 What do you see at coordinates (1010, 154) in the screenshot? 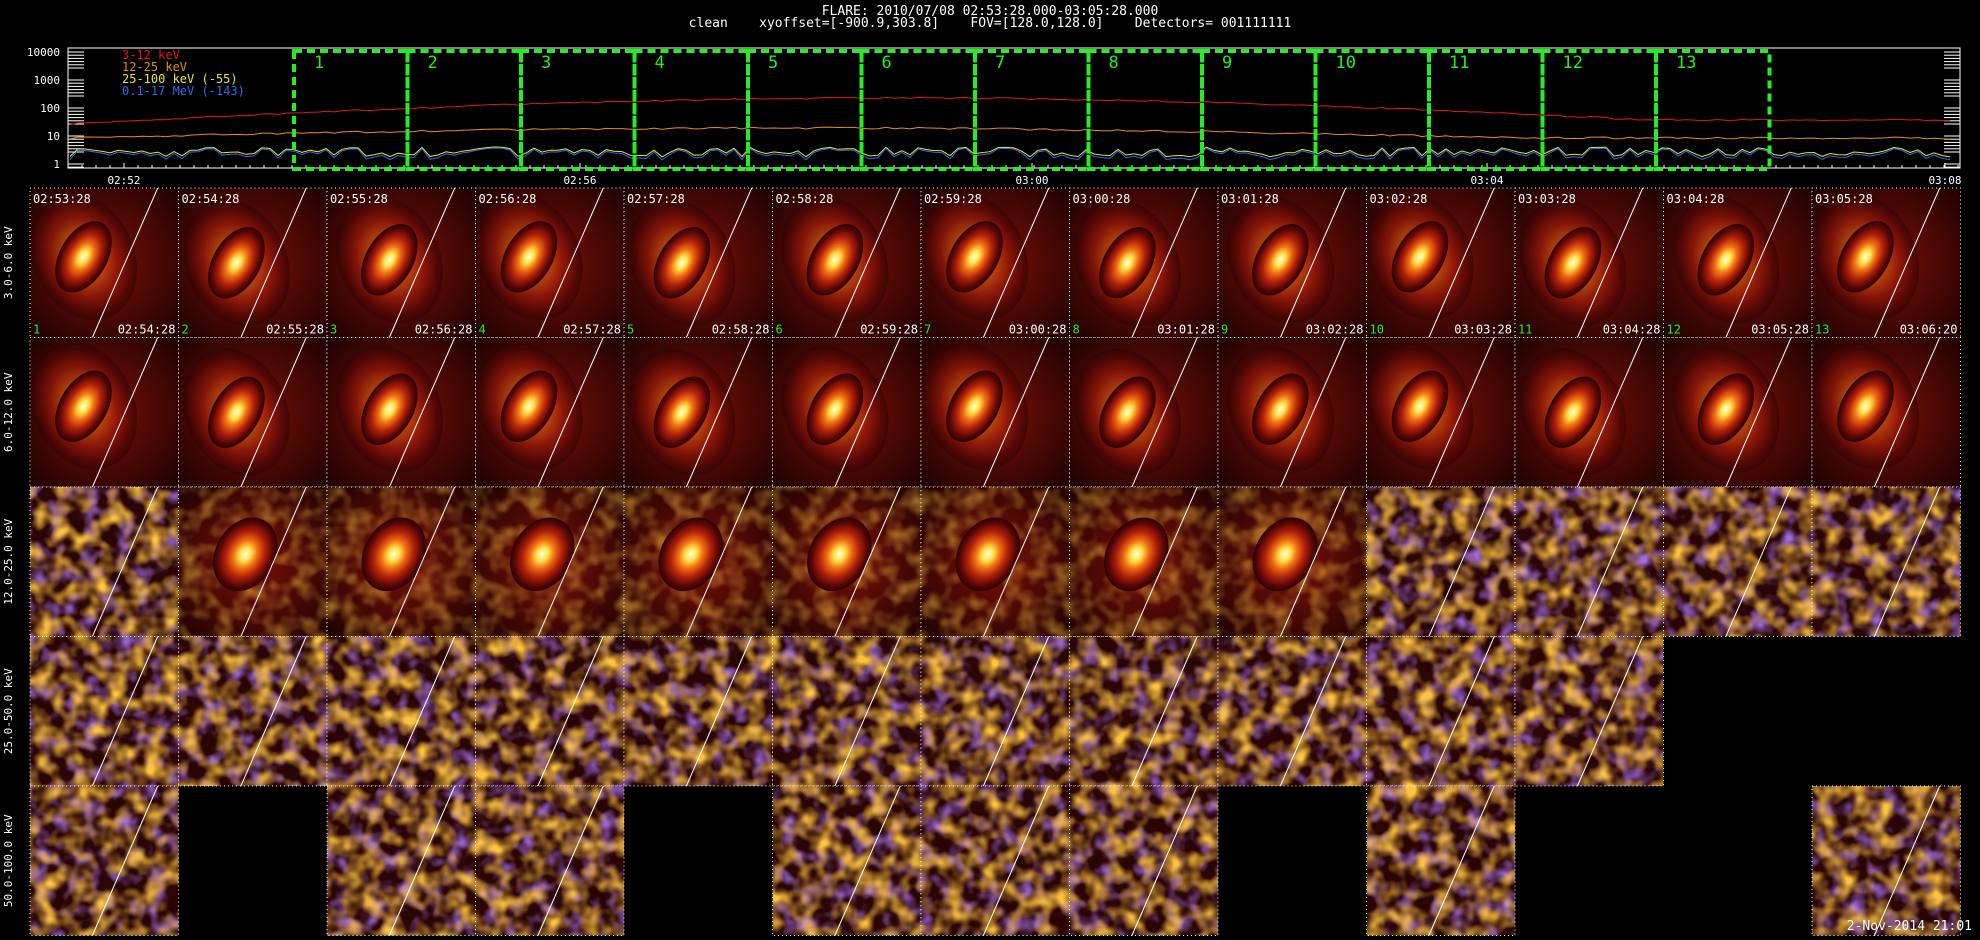
I see `curve-0.1-17-mev` at bounding box center [1010, 154].